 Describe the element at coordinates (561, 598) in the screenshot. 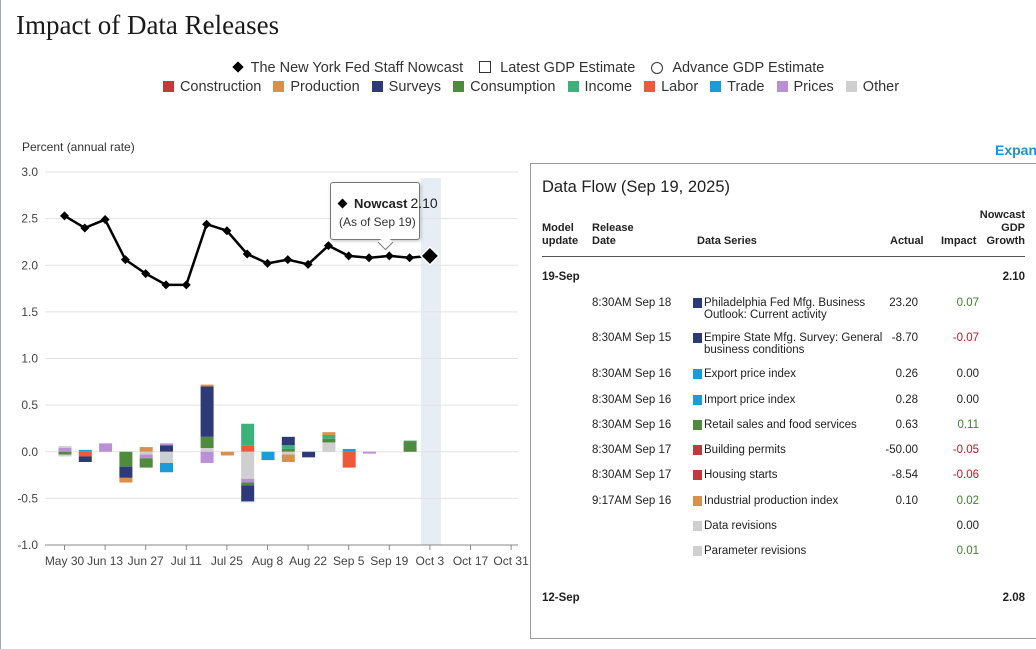

I see `group-label-bottom: 12-Sep` at that location.